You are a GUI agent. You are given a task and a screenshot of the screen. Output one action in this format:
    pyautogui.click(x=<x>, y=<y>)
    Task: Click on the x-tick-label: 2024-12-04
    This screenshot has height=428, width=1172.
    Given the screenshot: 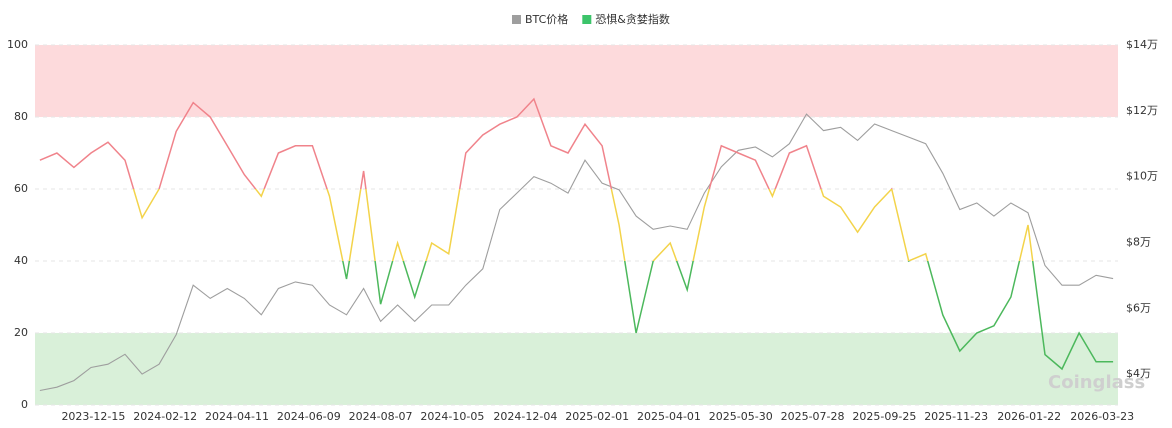 What is the action you would take?
    pyautogui.click(x=525, y=416)
    